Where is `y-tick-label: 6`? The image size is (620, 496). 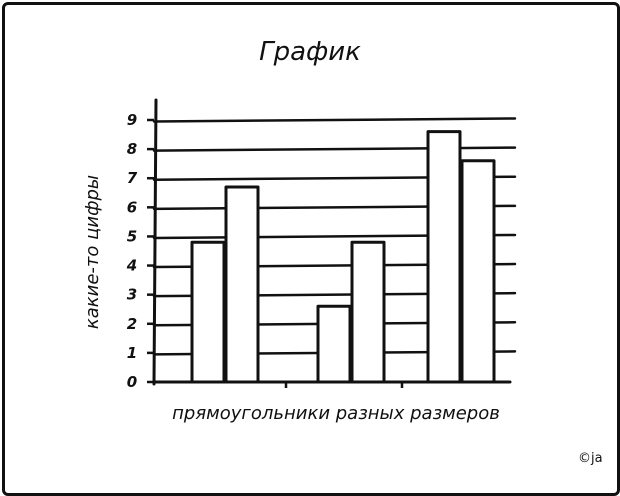 y-tick-label: 6 is located at coordinates (132, 207).